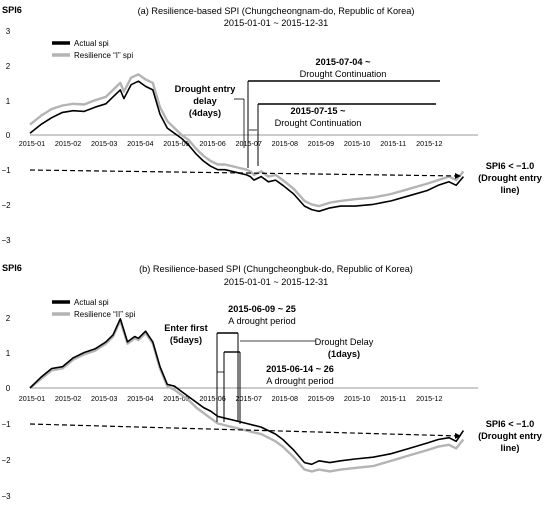  Describe the element at coordinates (185, 328) in the screenshot. I see `enter-first: Enter first` at that location.